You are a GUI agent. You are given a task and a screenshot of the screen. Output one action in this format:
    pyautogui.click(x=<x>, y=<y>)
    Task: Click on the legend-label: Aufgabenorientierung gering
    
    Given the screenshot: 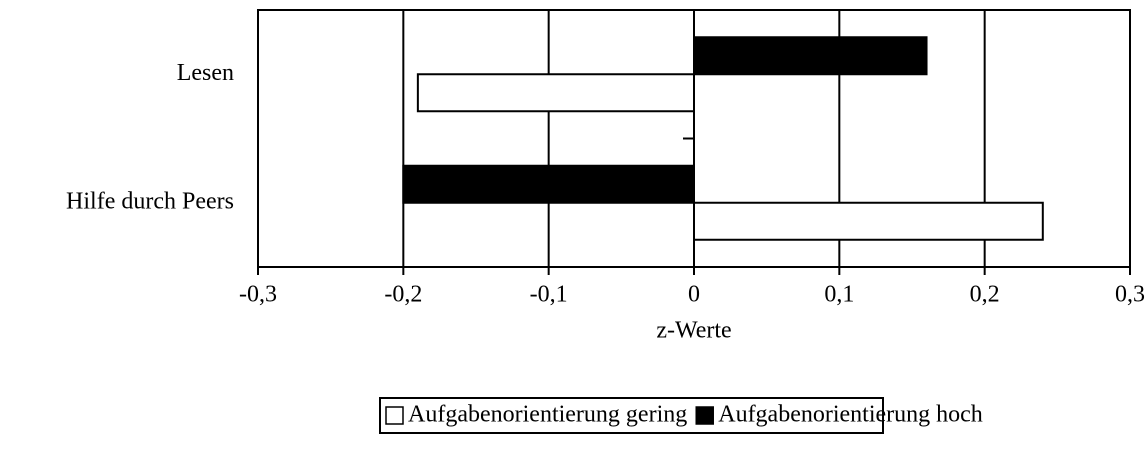 What is the action you would take?
    pyautogui.click(x=547, y=415)
    